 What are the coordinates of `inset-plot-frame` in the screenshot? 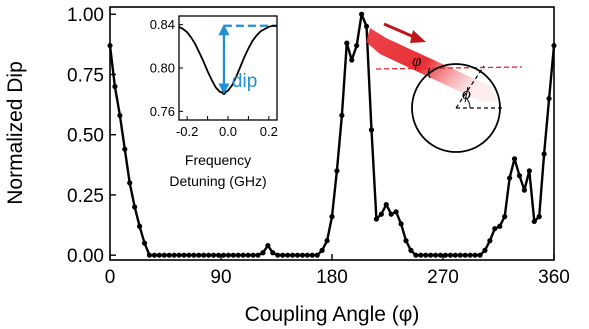 It's located at (228, 68).